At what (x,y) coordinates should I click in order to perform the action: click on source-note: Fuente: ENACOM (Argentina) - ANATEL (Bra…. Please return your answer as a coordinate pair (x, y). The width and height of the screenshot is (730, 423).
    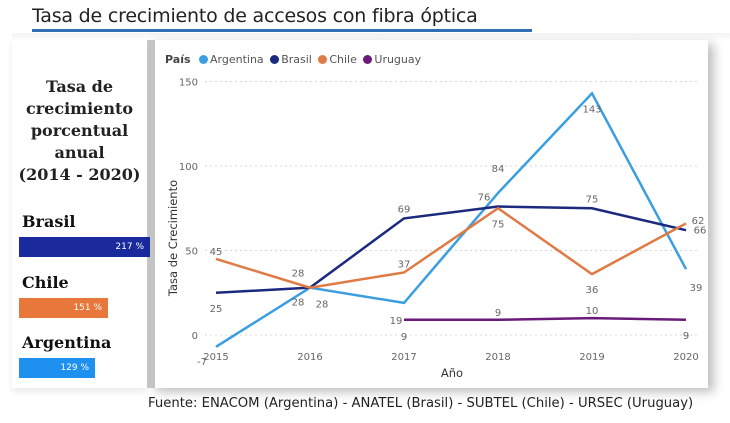
    Looking at the image, I should click on (421, 403).